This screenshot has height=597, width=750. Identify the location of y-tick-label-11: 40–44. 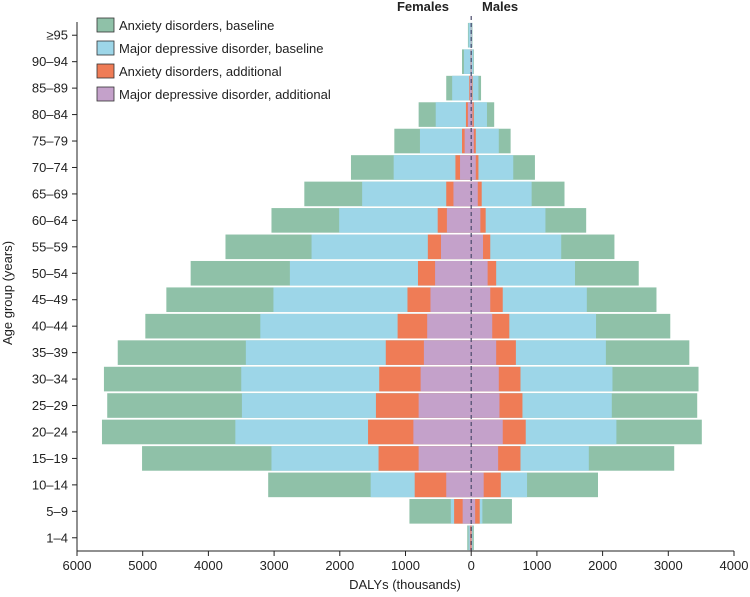
(50, 326).